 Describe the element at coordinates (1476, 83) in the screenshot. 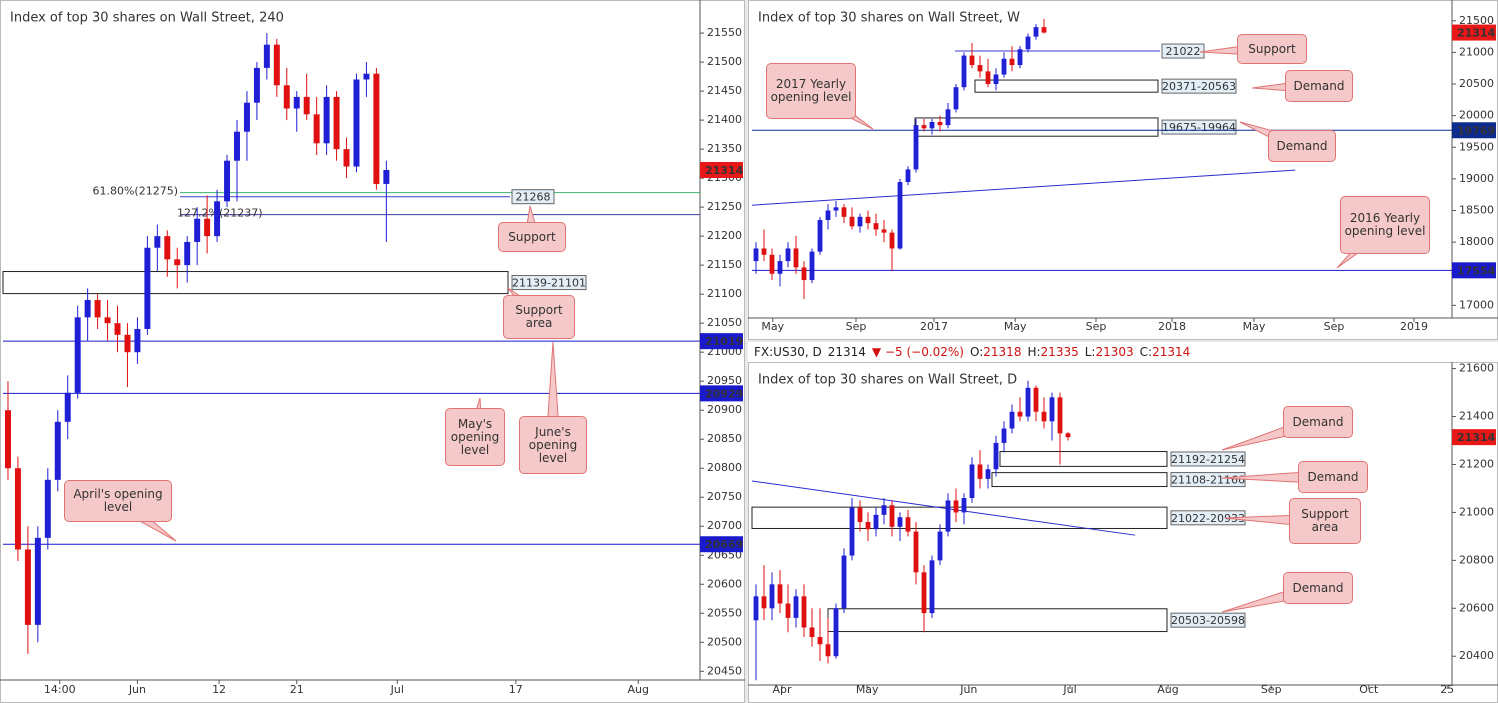

I see `y-tick-label: 20500` at that location.